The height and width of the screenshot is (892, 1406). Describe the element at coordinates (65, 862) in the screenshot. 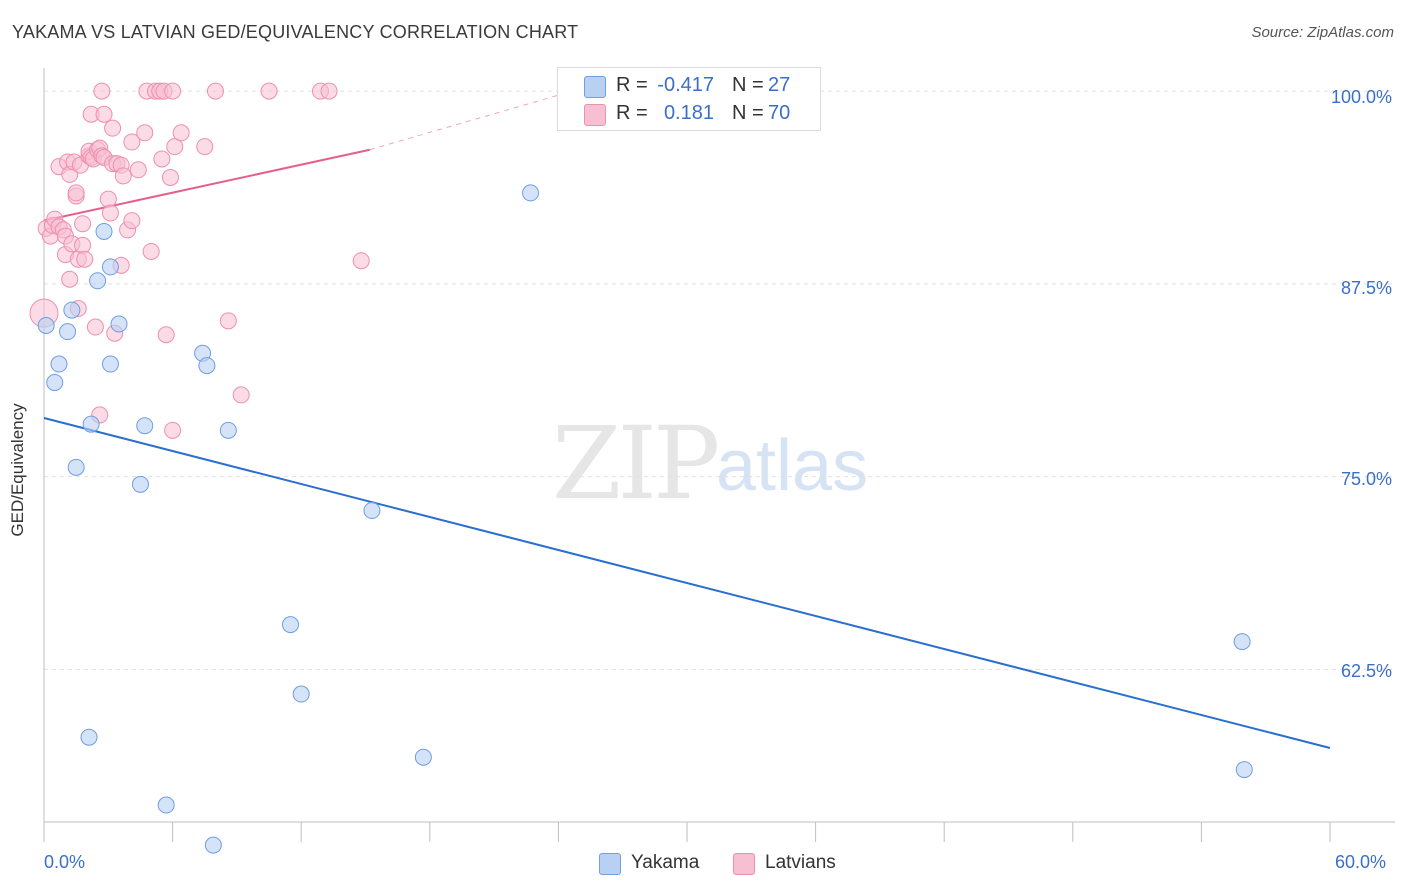

I see `x-tick-label-min: 0.0%` at that location.